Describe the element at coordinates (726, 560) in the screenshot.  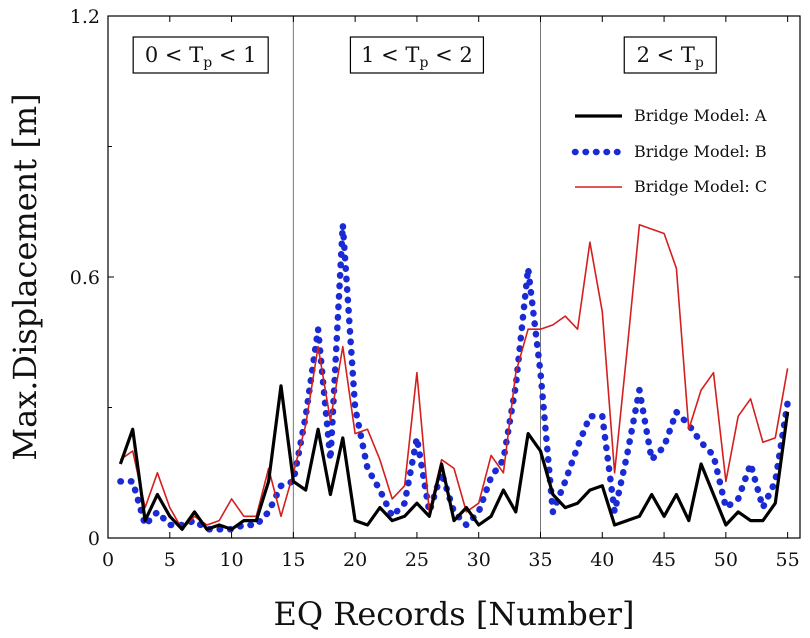
I see `x-tick-label: 50` at that location.